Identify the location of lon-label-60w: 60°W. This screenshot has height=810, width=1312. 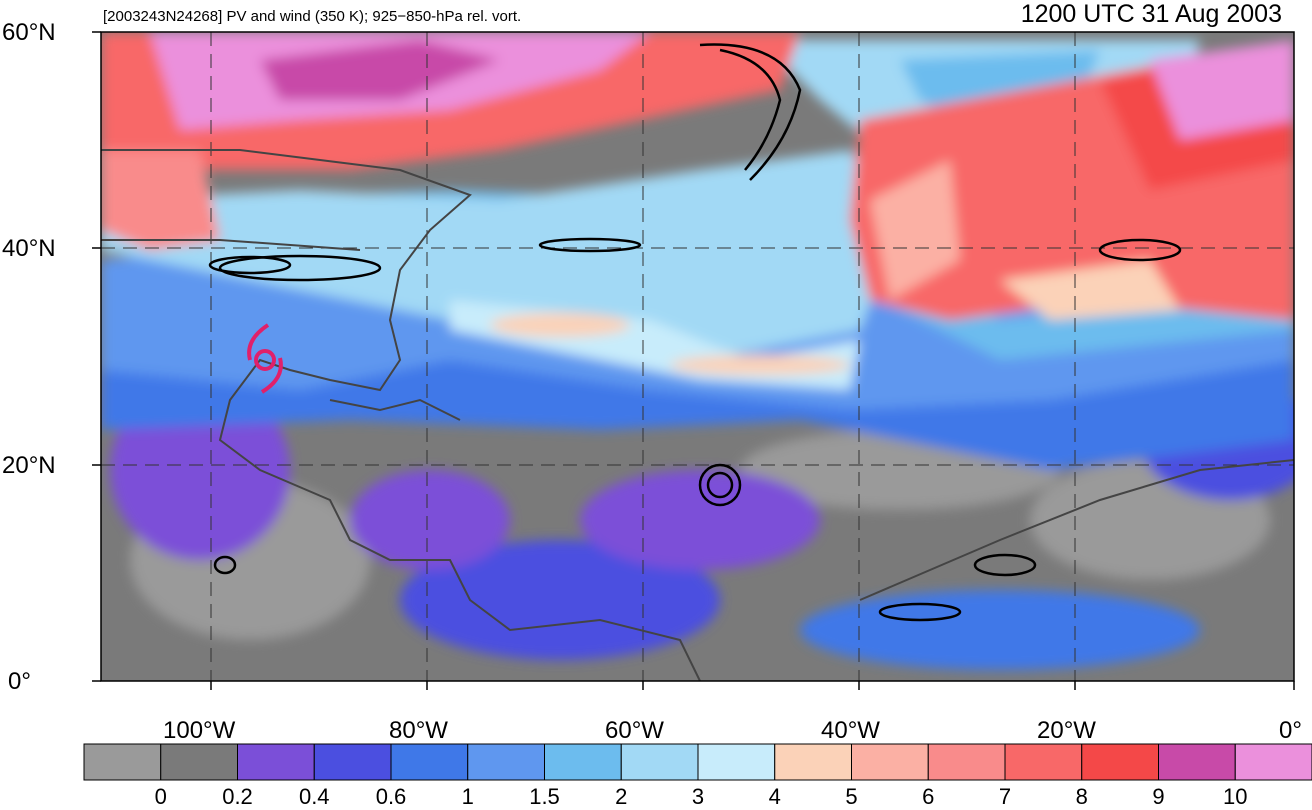
(634, 730).